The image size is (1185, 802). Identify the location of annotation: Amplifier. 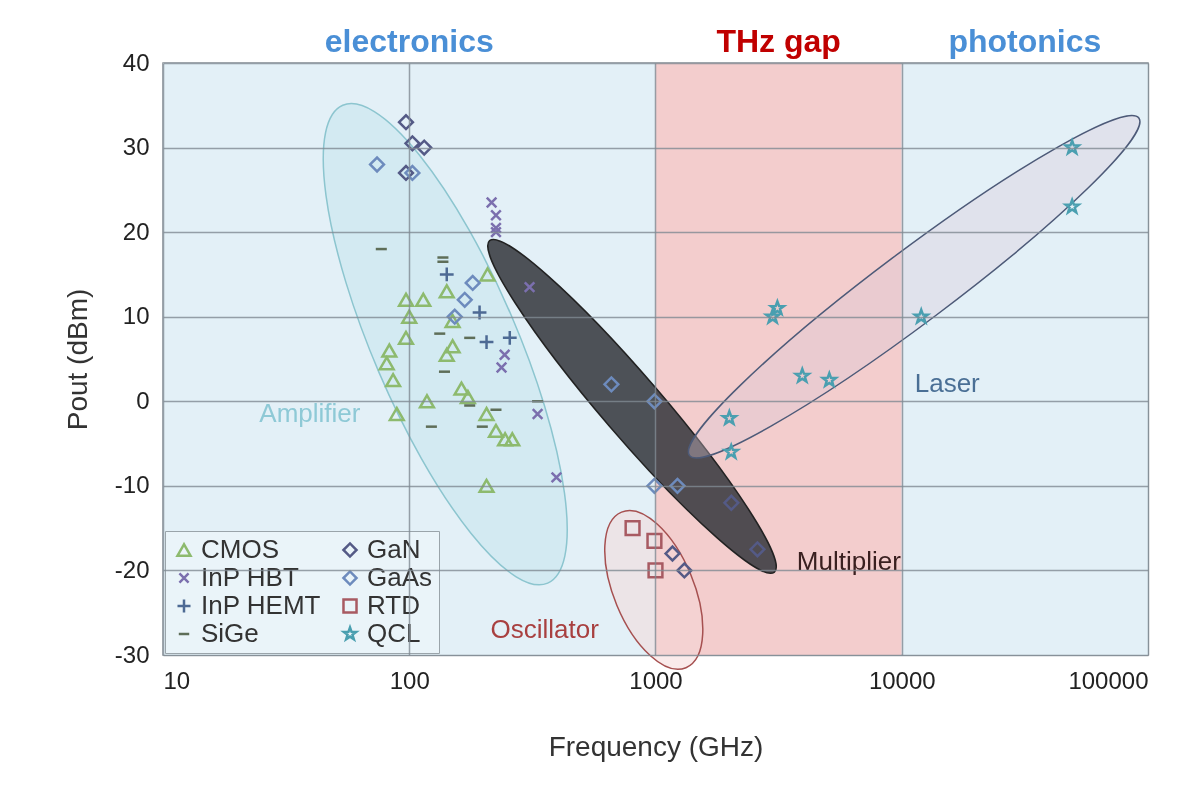
(310, 412).